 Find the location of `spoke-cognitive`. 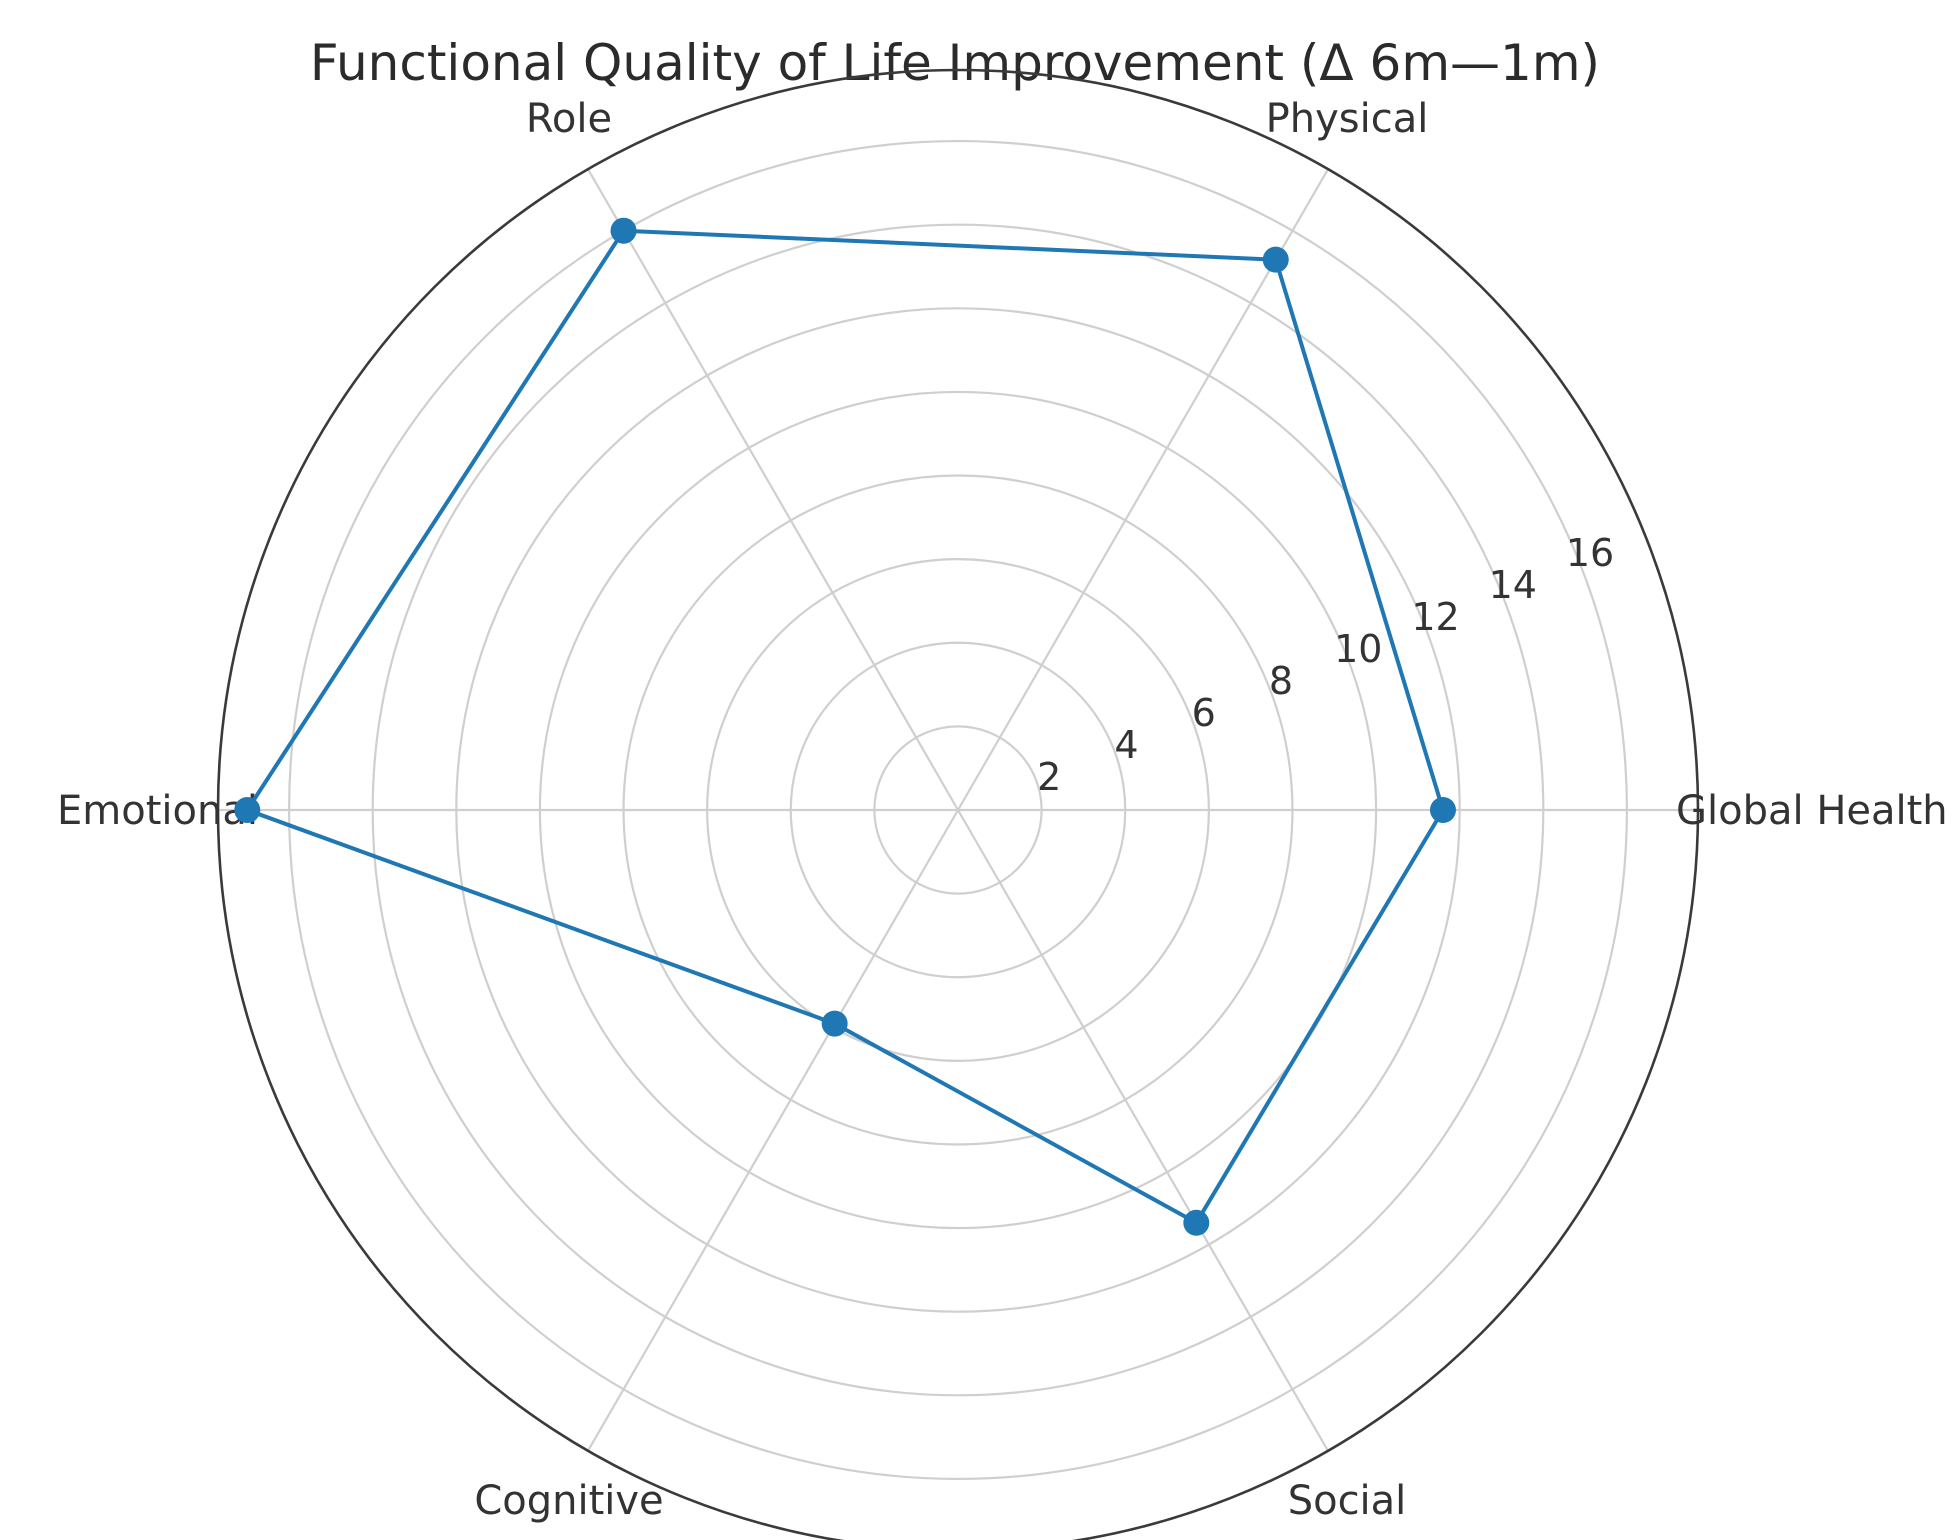

spoke-cognitive is located at coordinates (773, 1130).